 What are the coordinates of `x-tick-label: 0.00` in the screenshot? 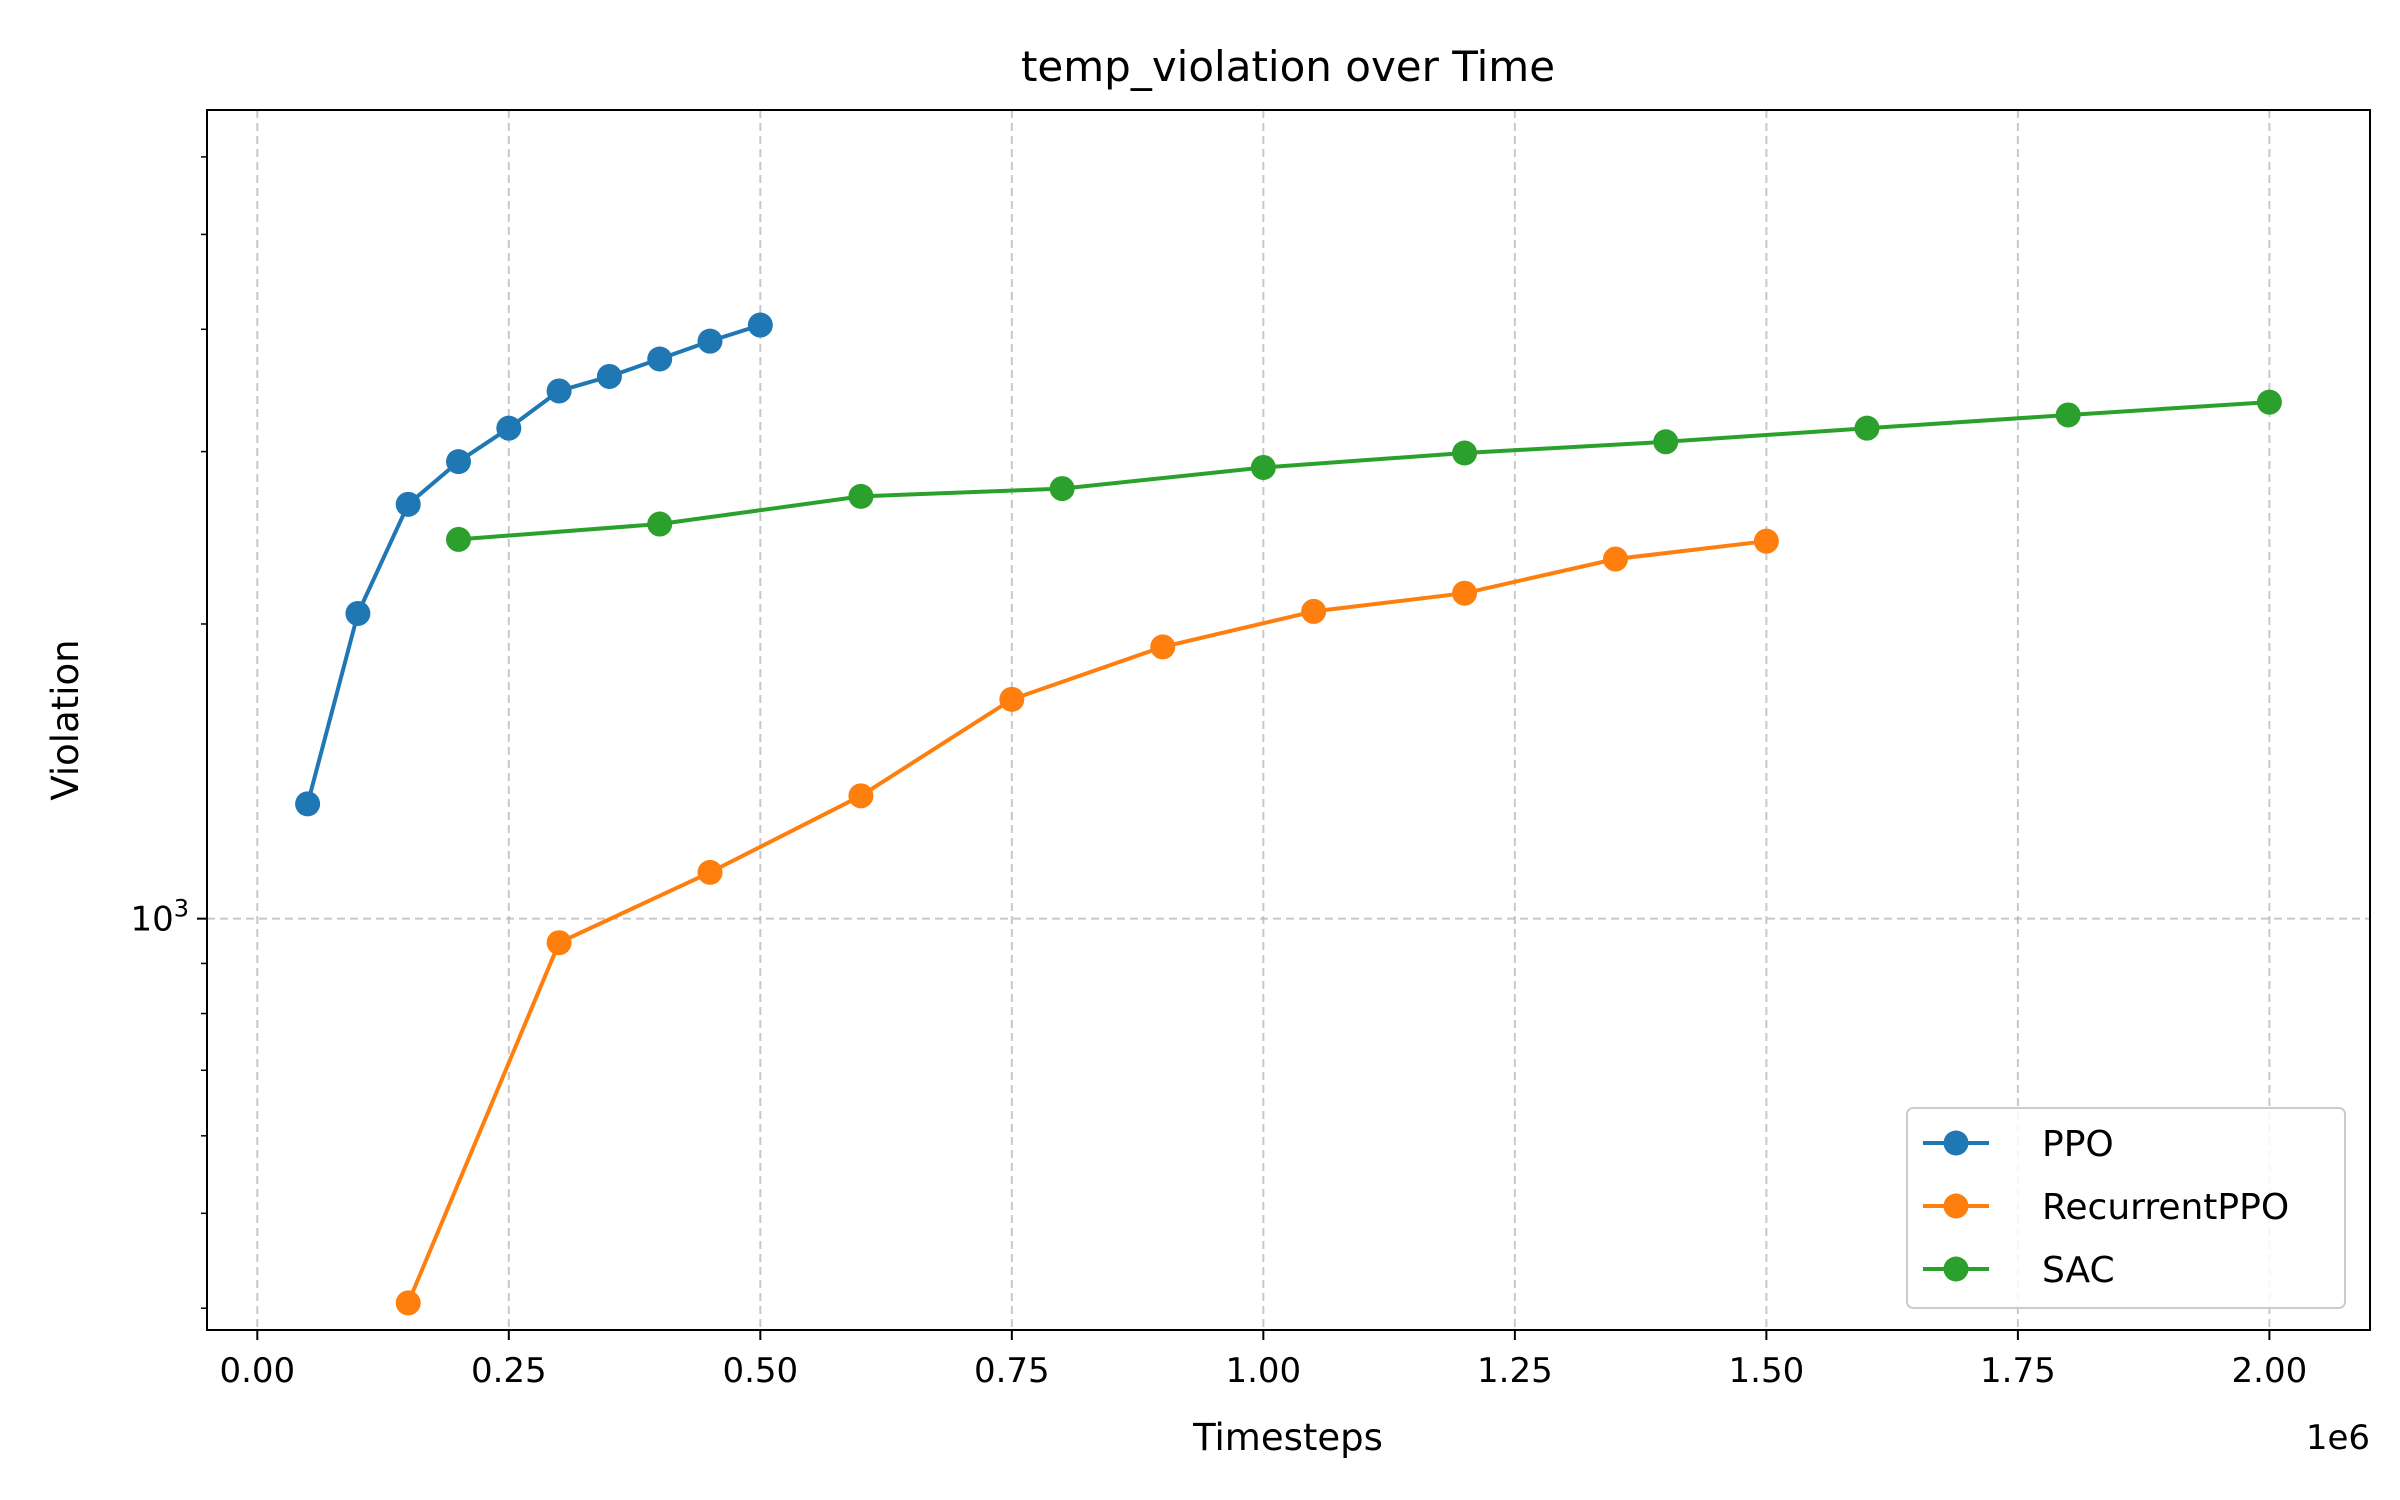 It's located at (257, 1371).